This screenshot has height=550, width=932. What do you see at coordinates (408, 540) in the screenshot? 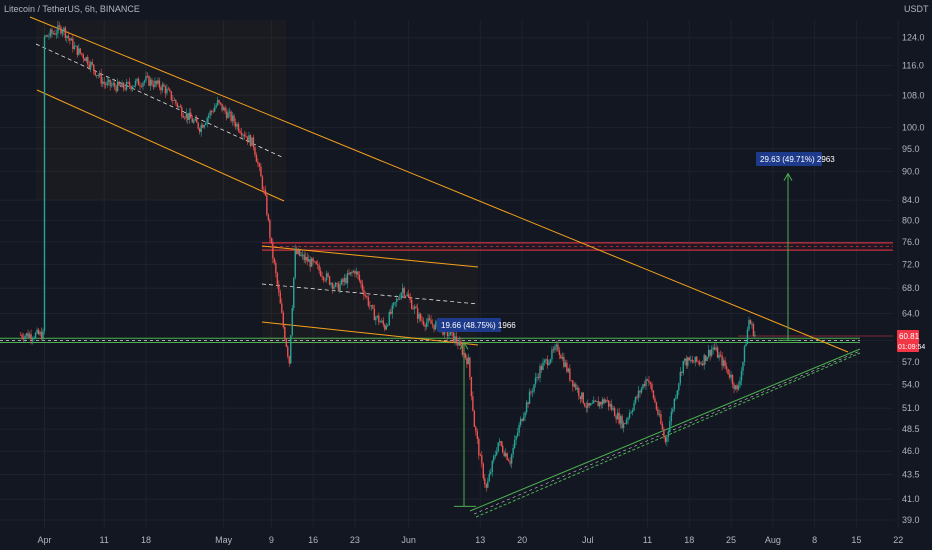
I see `time-tick-label: Jun` at bounding box center [408, 540].